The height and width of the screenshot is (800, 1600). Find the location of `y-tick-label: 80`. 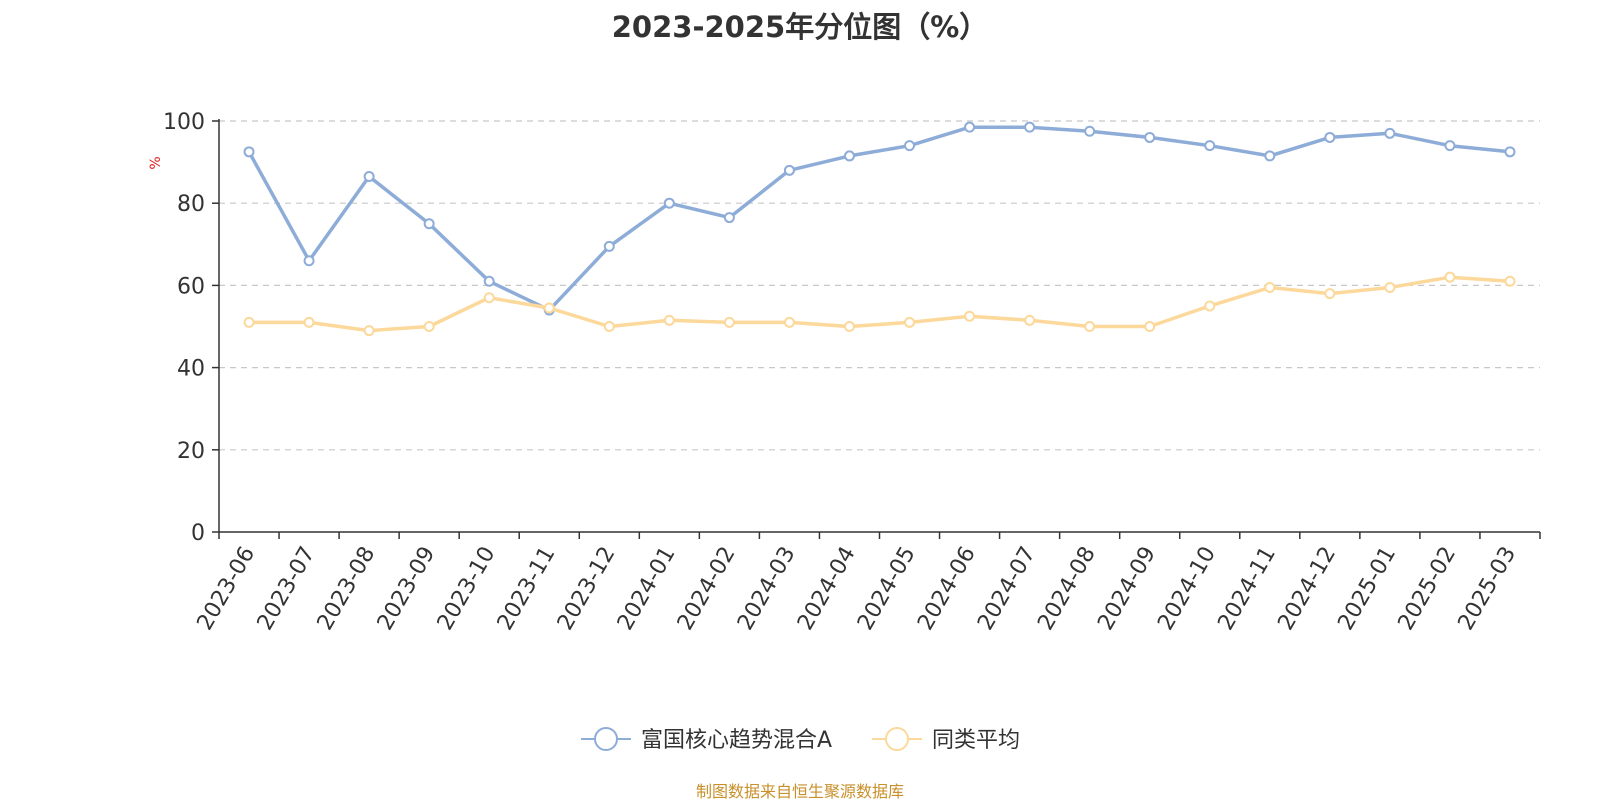

y-tick-label: 80 is located at coordinates (191, 204).